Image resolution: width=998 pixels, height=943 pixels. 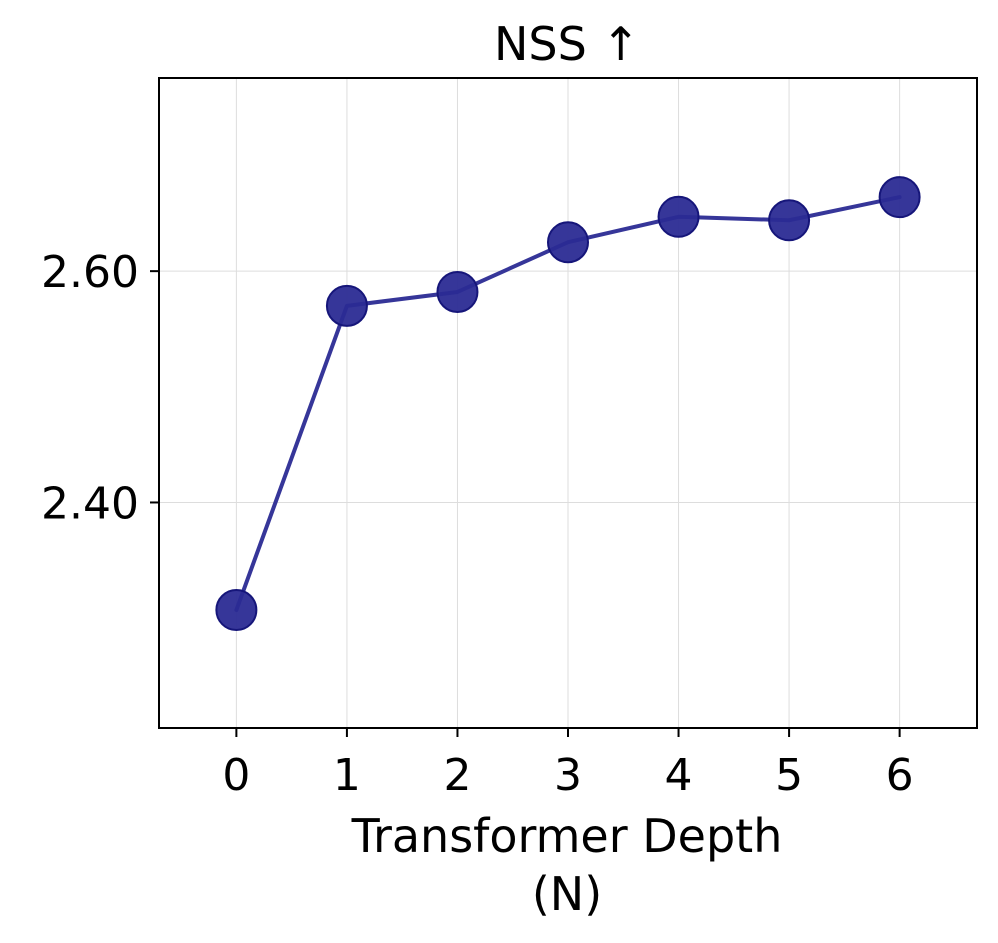 I want to click on y-tick-label: 2.40, so click(x=90, y=503).